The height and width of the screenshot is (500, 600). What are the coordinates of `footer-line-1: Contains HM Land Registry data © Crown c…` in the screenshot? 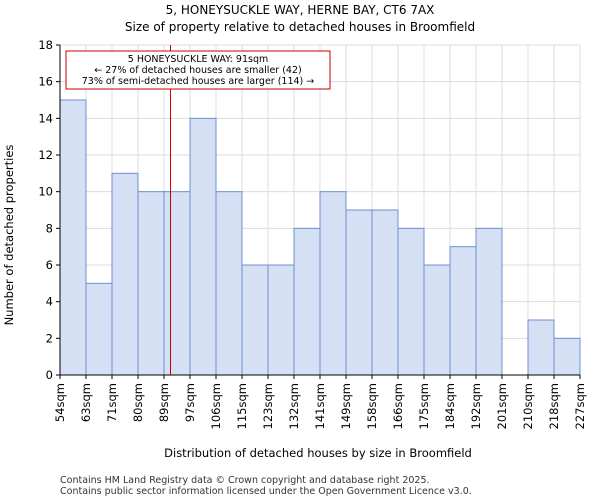 It's located at (245, 480).